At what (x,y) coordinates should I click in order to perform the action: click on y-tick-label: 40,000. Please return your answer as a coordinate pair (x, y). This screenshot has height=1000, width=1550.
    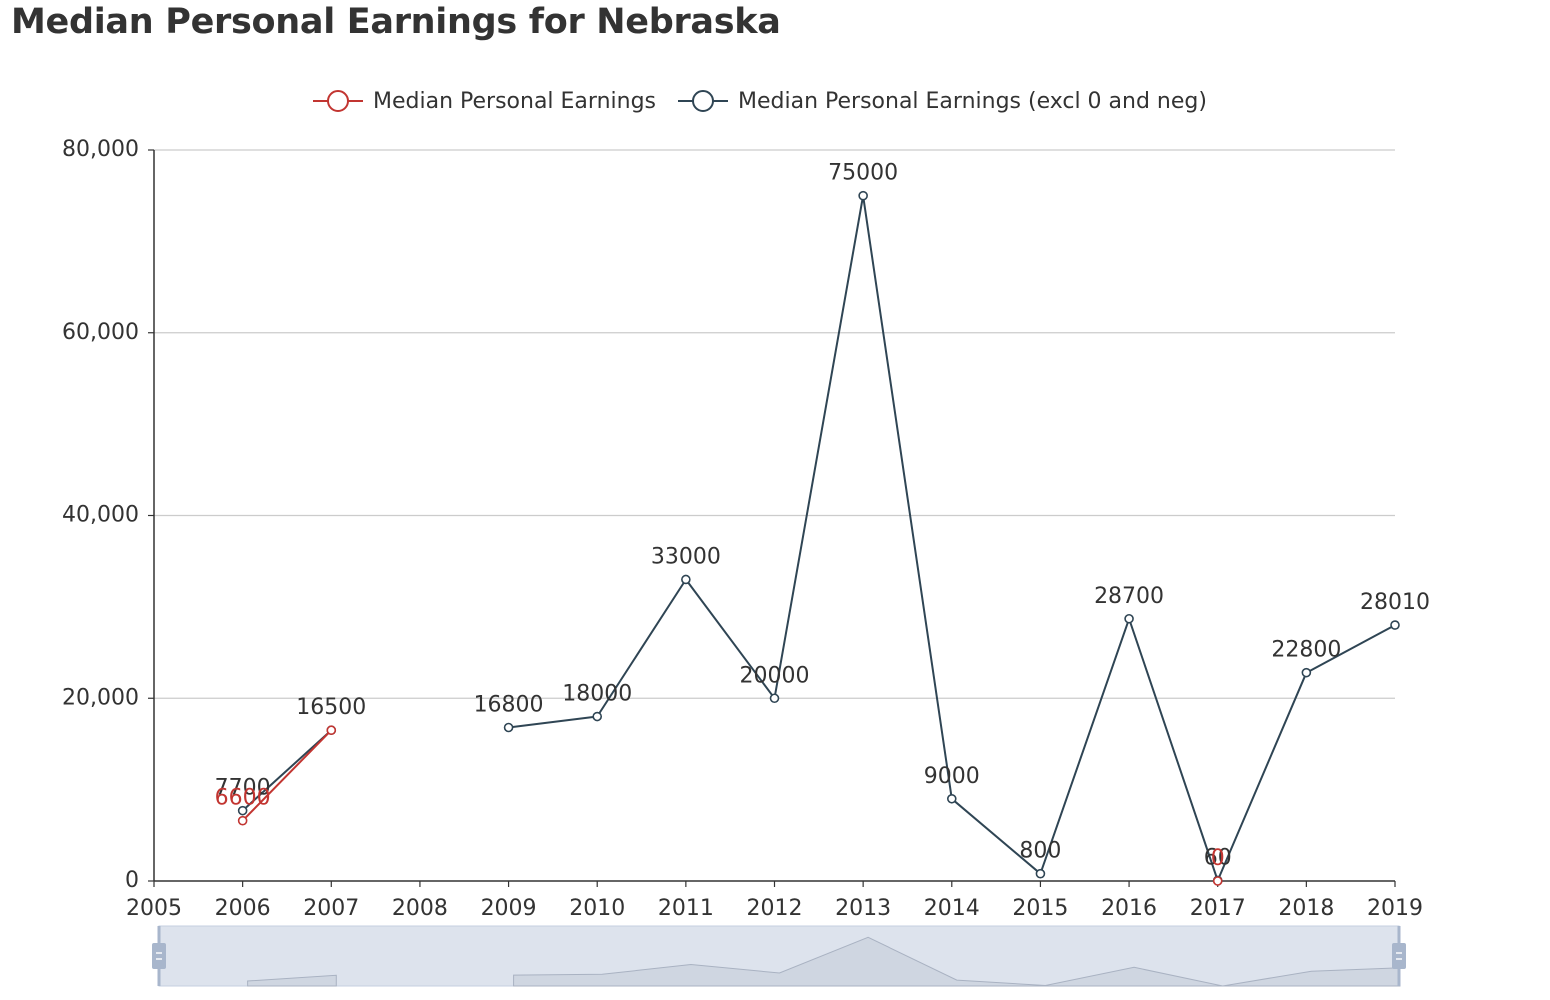
    Looking at the image, I should click on (100, 515).